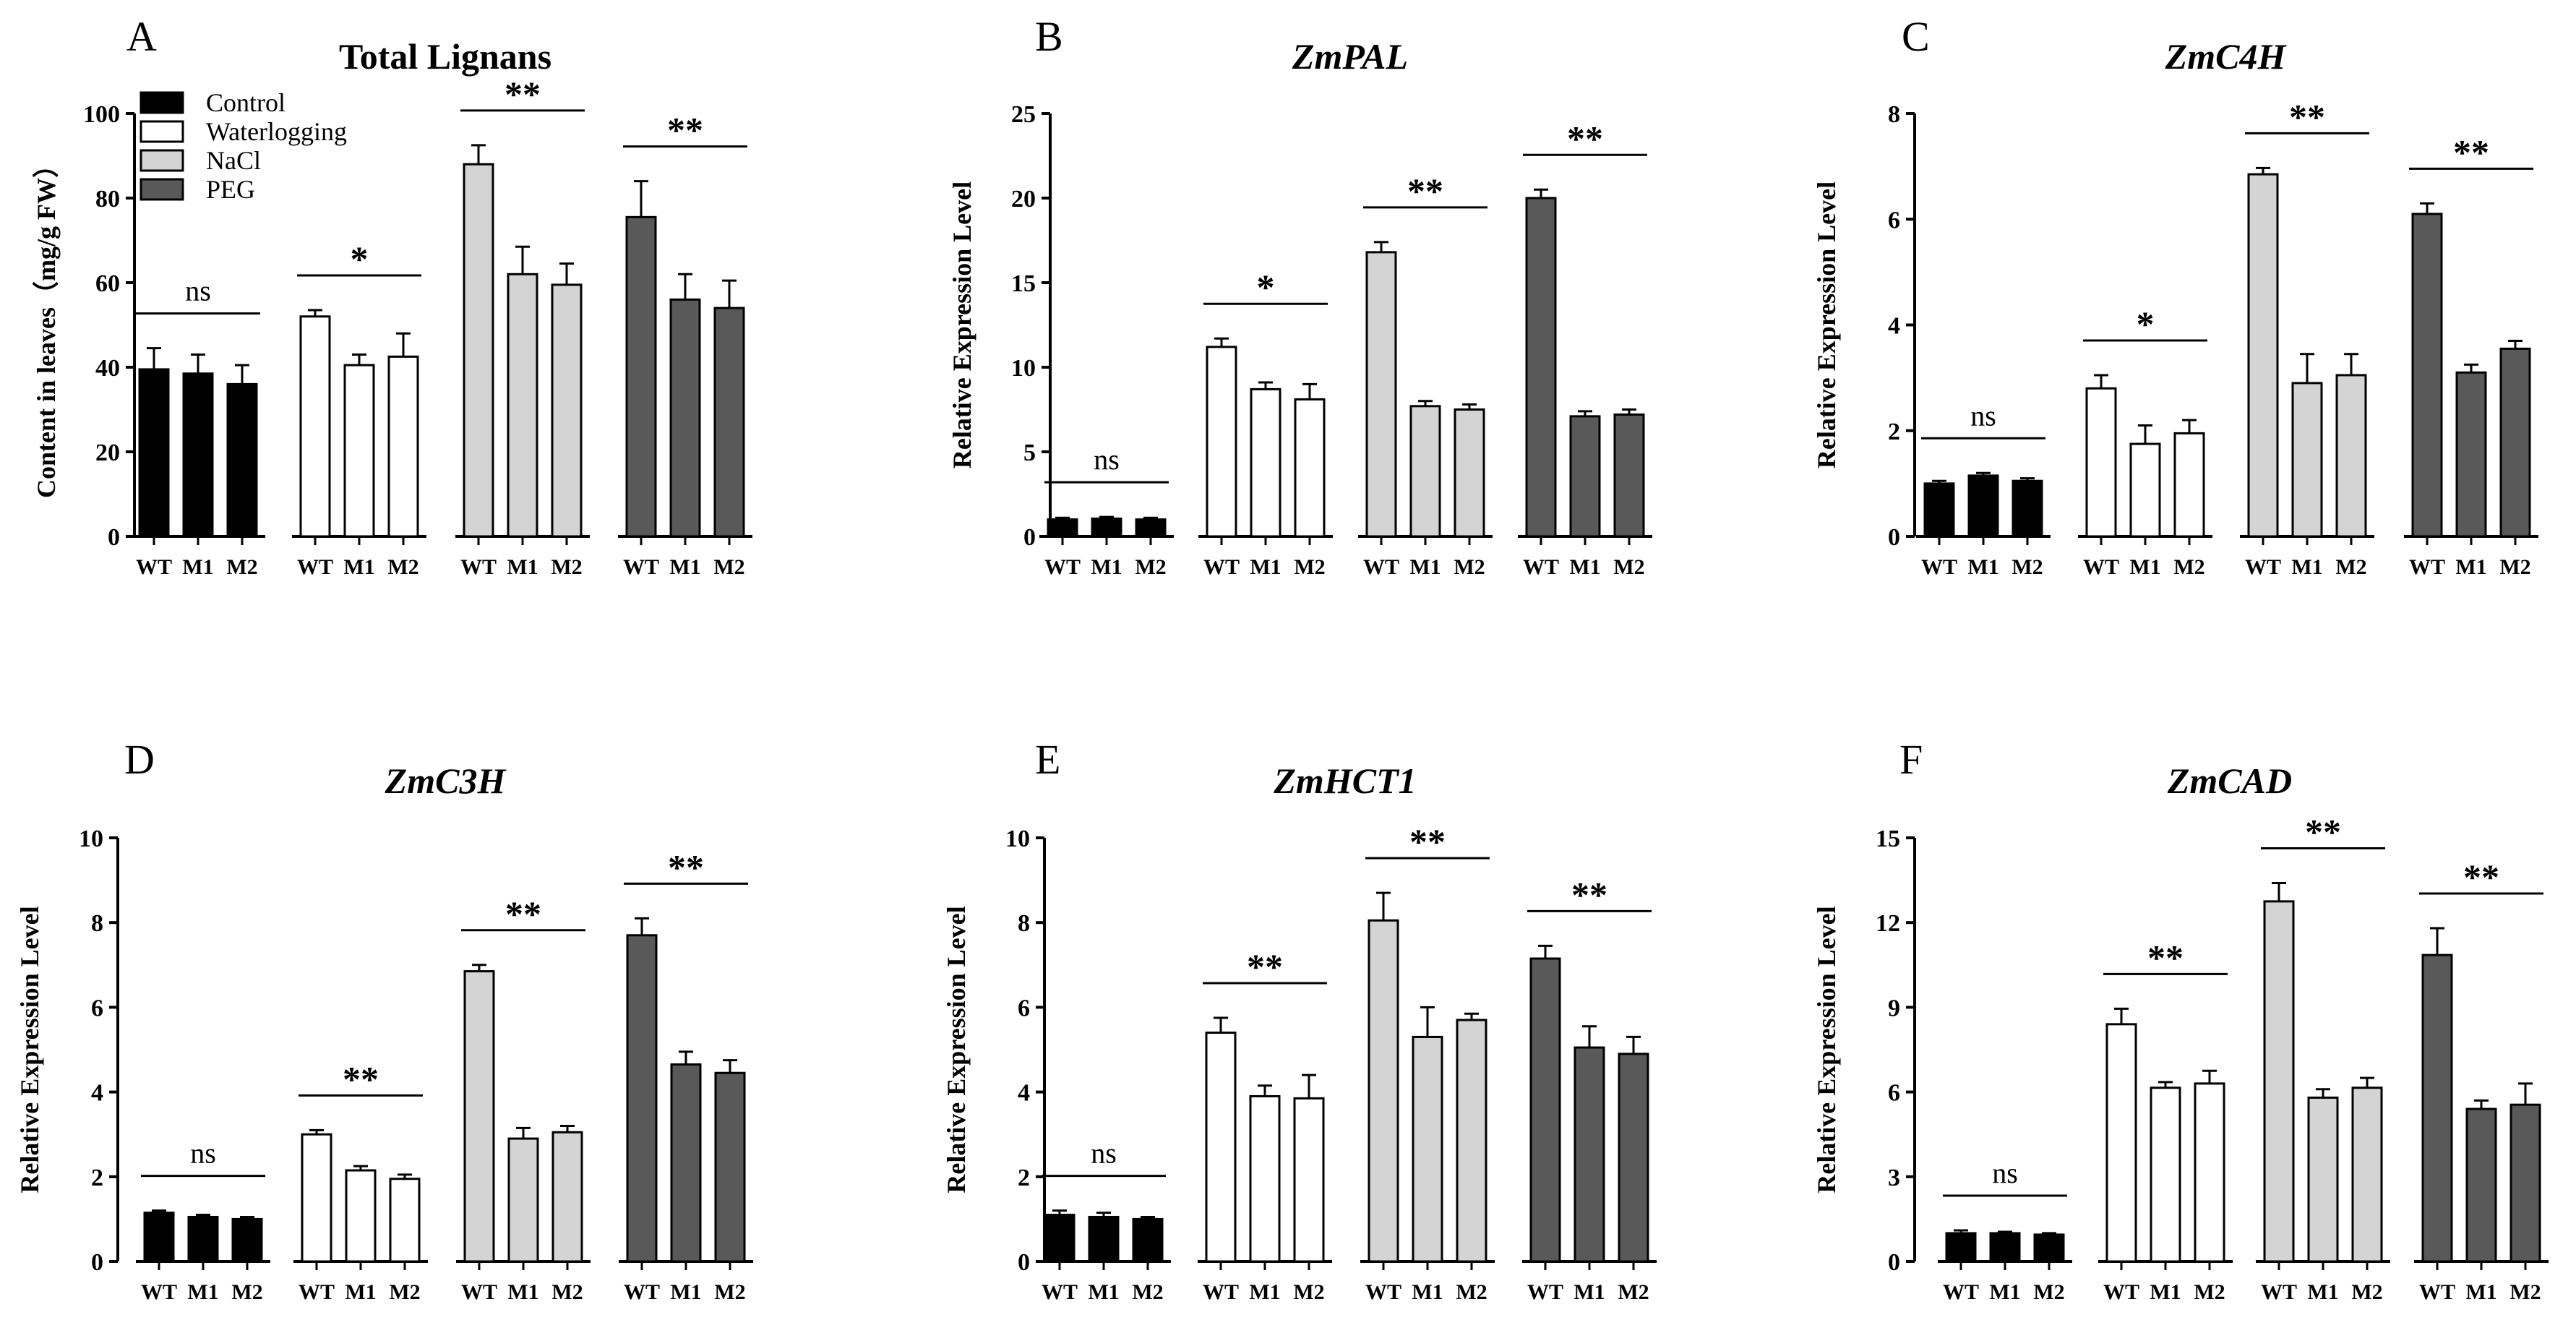 This screenshot has height=1320, width=2576. What do you see at coordinates (446, 780) in the screenshot?
I see `chart-title: ZmC3H` at bounding box center [446, 780].